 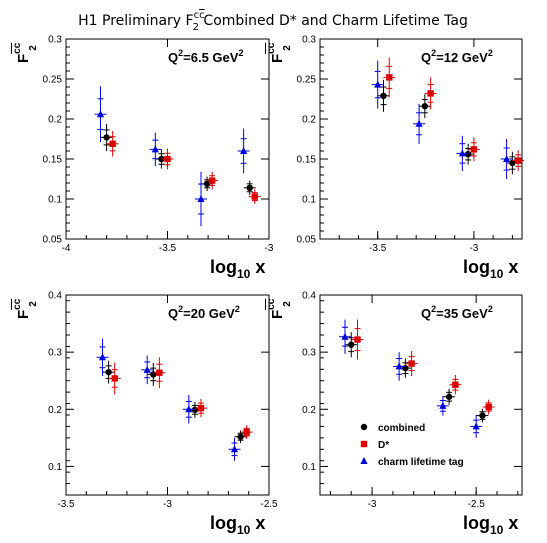 What do you see at coordinates (307, 160) in the screenshot?
I see `y-tick-label: 0.15` at bounding box center [307, 160].